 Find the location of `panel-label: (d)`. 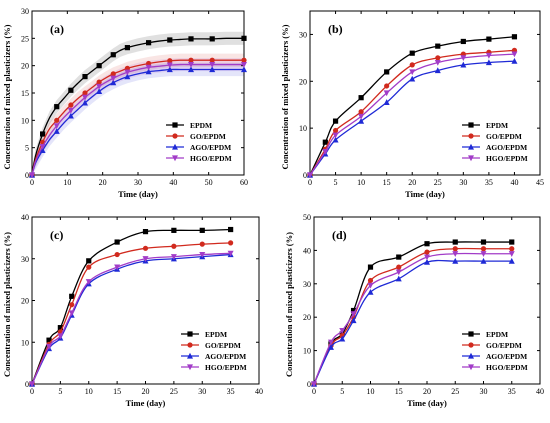

panel-label: (d) is located at coordinates (339, 235).